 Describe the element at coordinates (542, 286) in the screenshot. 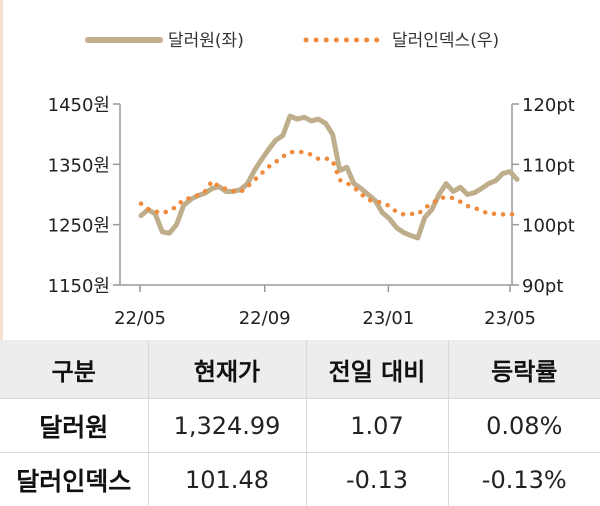

I see `right-y-tick-label: 90pt` at that location.